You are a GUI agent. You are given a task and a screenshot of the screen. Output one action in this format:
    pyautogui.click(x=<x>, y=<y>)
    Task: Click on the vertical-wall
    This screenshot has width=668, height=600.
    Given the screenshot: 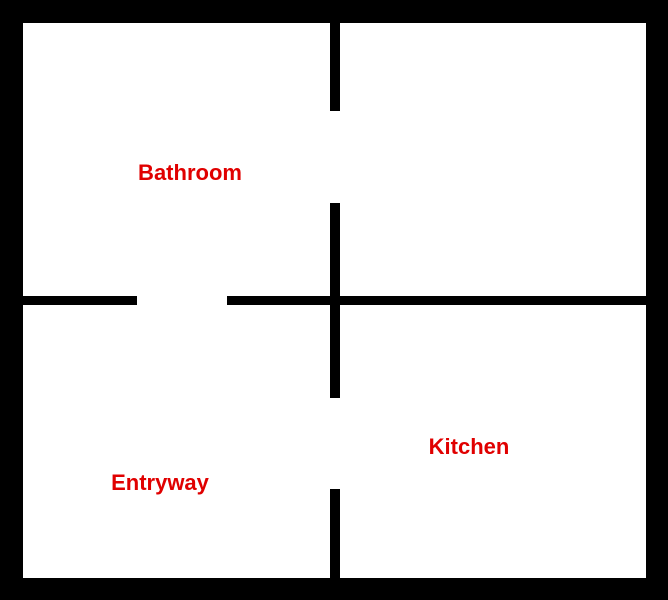 What is the action you would take?
    pyautogui.click(x=335, y=300)
    